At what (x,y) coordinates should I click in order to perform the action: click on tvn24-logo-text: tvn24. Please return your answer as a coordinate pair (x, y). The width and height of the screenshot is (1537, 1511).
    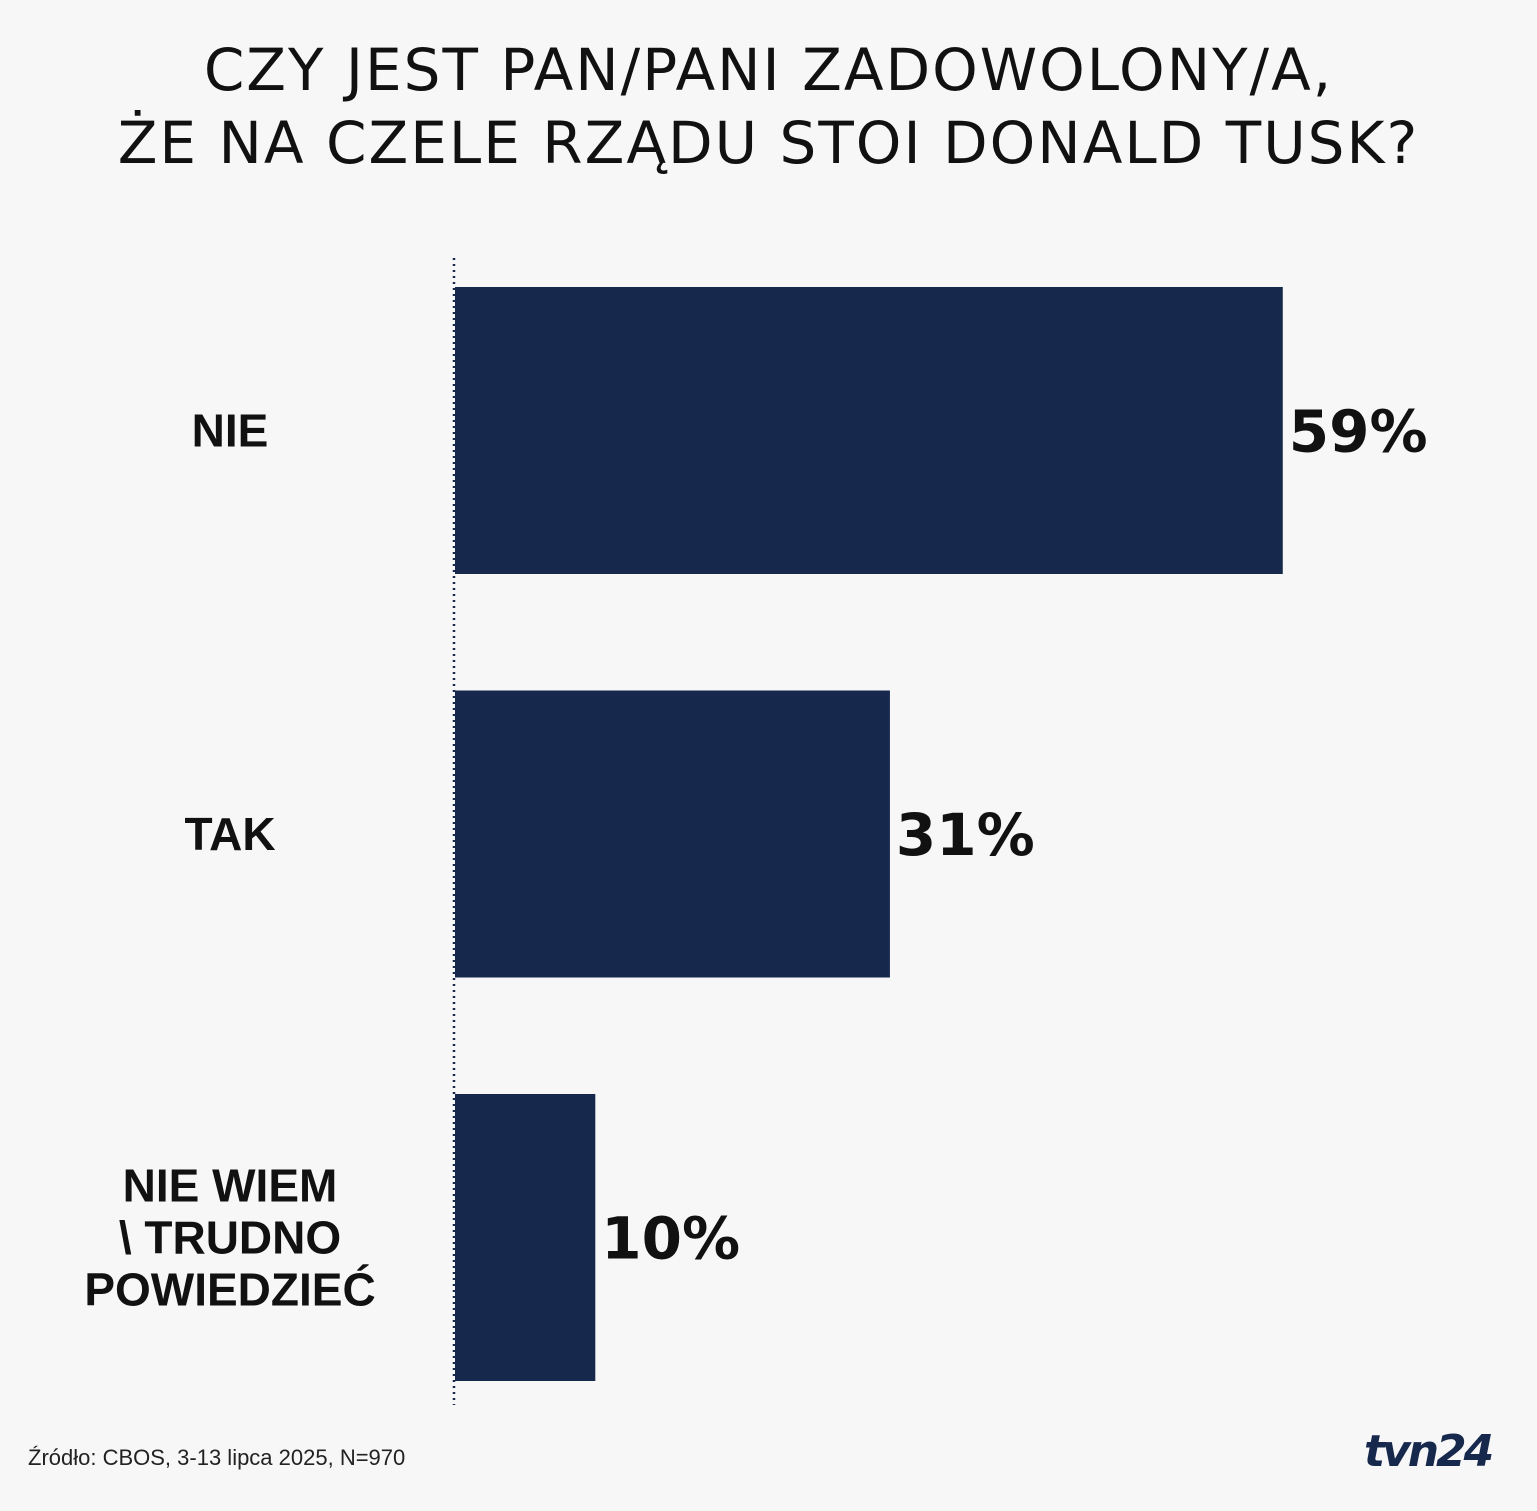
    Looking at the image, I should click on (1428, 1451).